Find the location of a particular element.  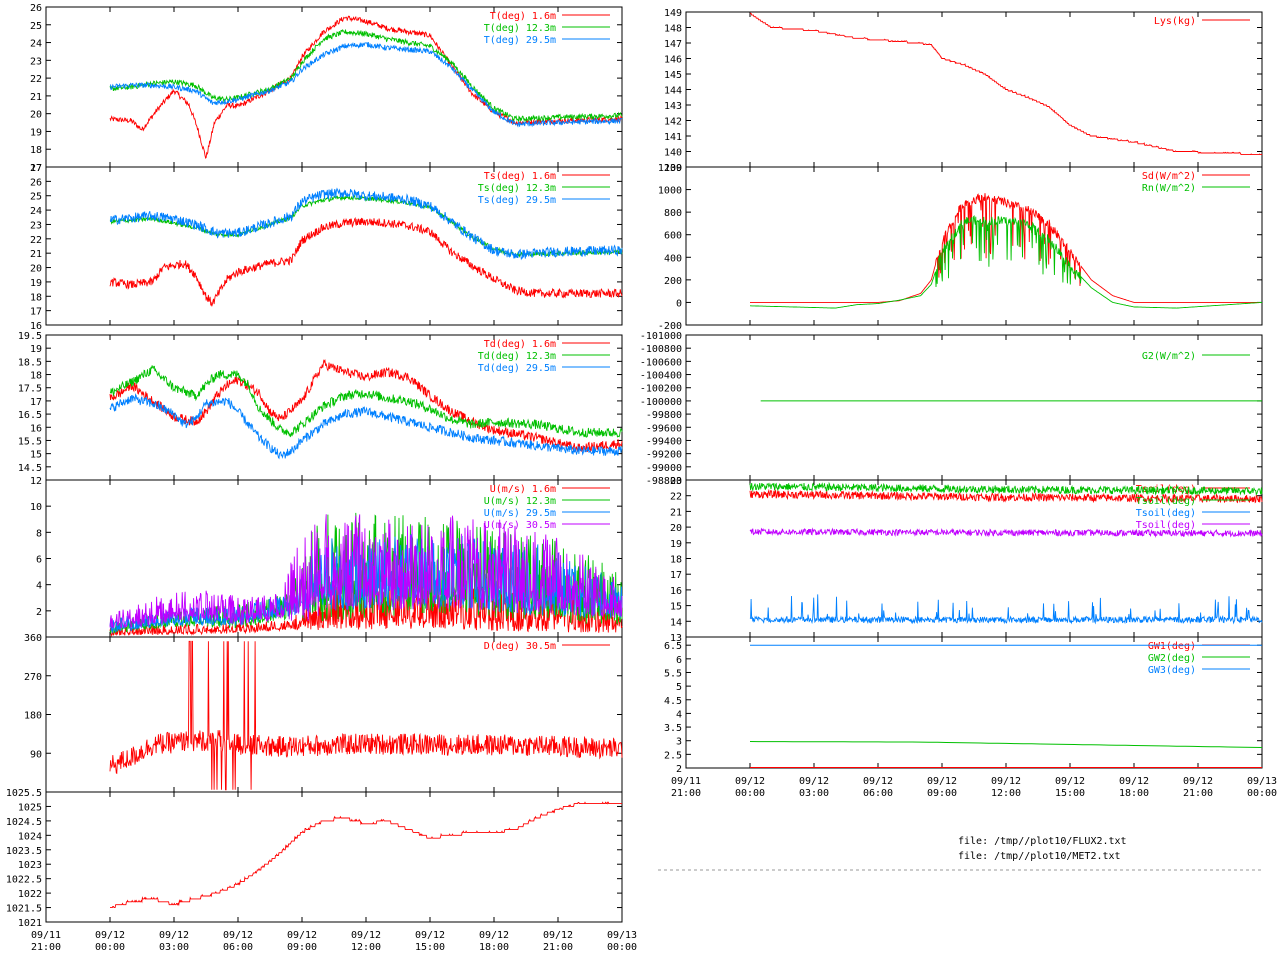

y-tick-label: 143 is located at coordinates (673, 106).